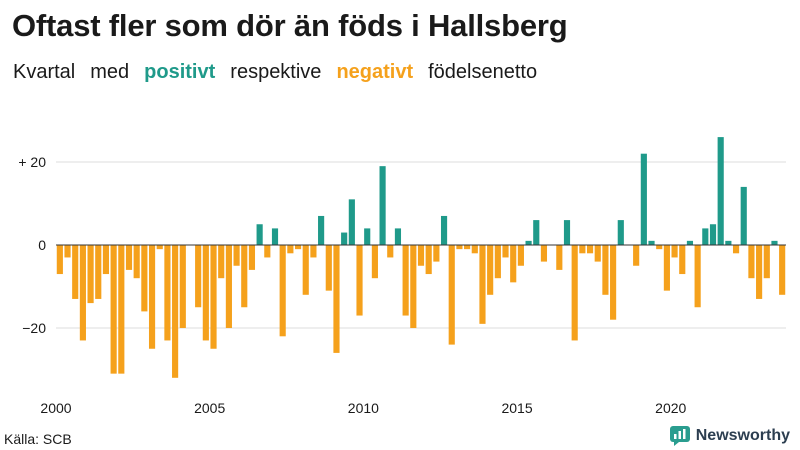  What do you see at coordinates (742, 435) in the screenshot?
I see `brand-name: Newsworthy` at bounding box center [742, 435].